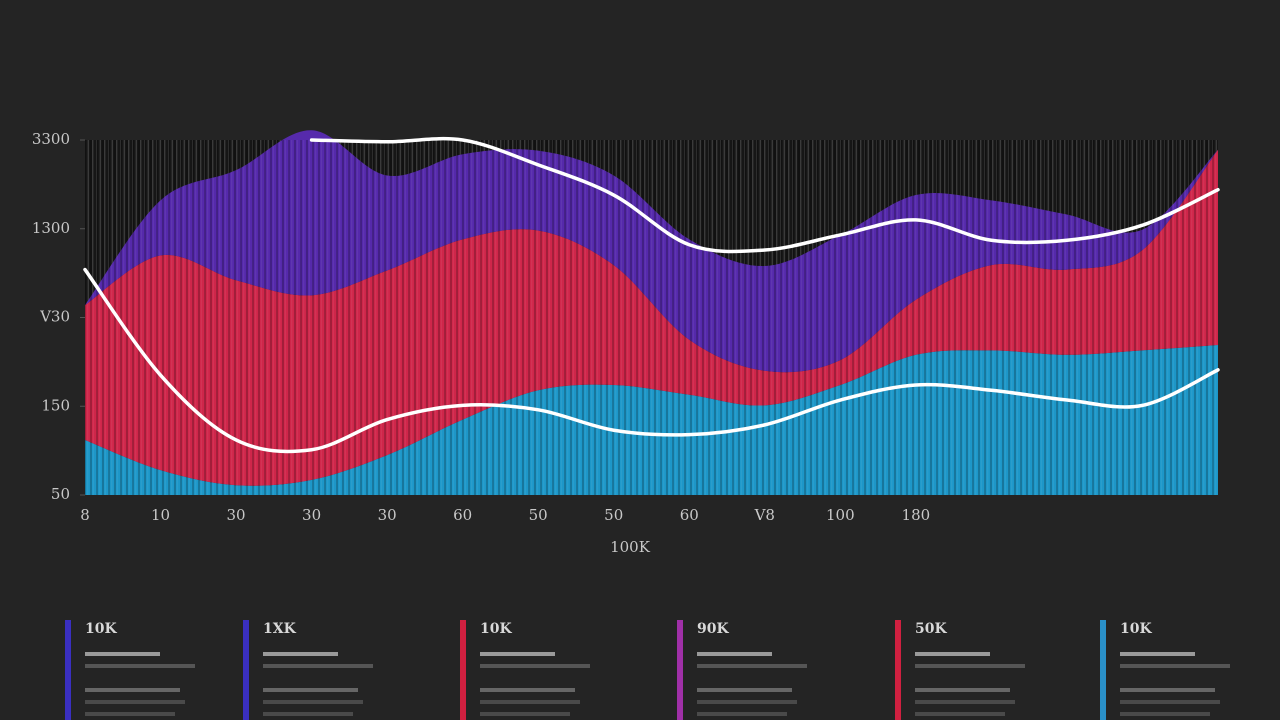  What do you see at coordinates (280, 629) in the screenshot?
I see `card-value: 1XK` at bounding box center [280, 629].